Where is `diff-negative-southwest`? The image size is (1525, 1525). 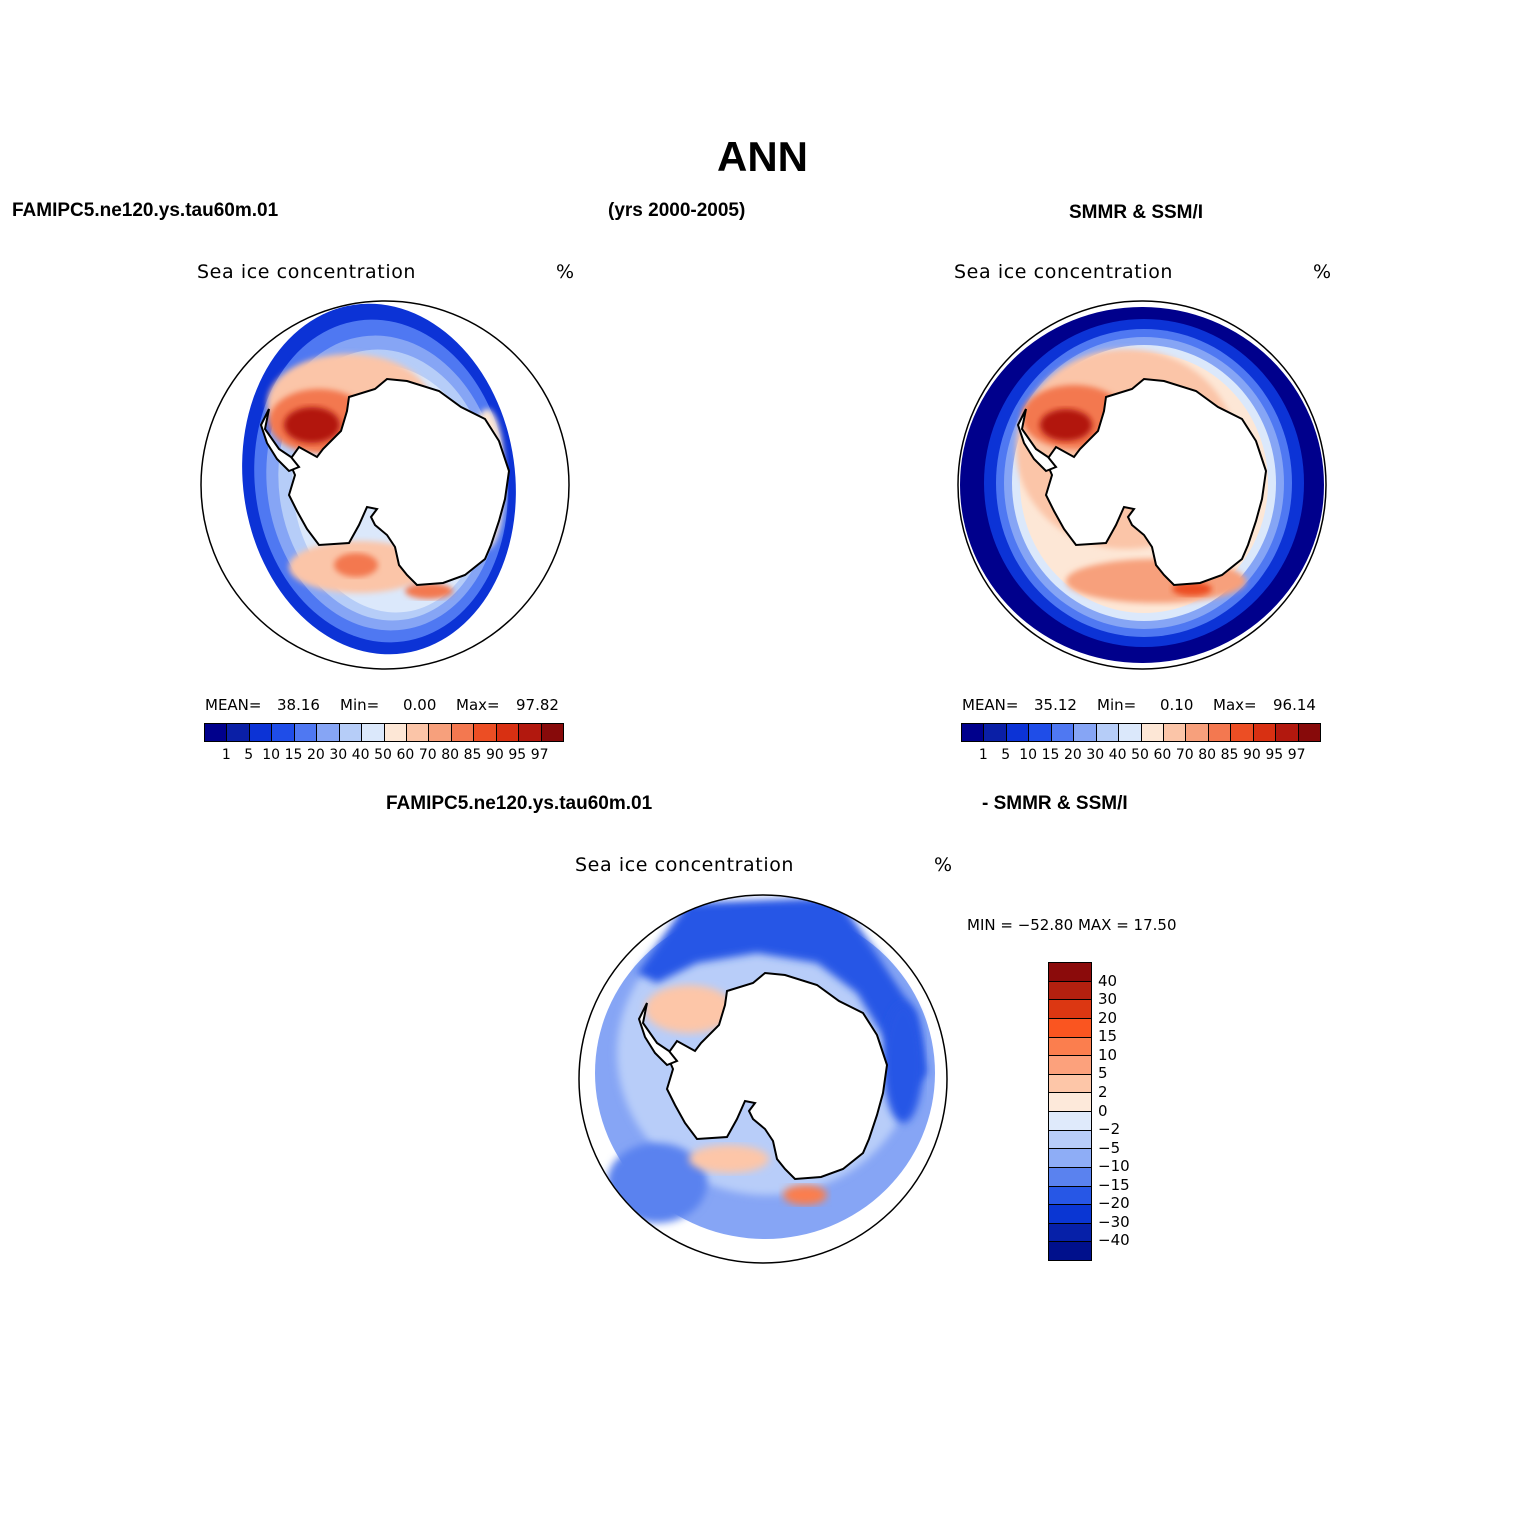
diff-negative-southwest is located at coordinates (657, 1183).